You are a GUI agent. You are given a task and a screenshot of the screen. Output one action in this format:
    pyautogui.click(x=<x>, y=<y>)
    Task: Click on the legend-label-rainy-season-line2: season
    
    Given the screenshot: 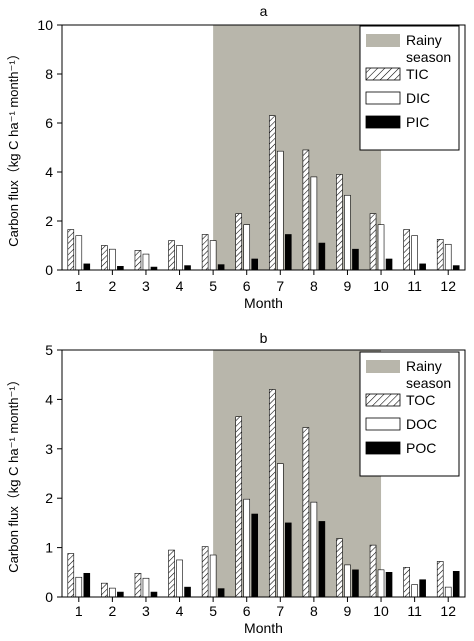 What is the action you would take?
    pyautogui.click(x=428, y=383)
    